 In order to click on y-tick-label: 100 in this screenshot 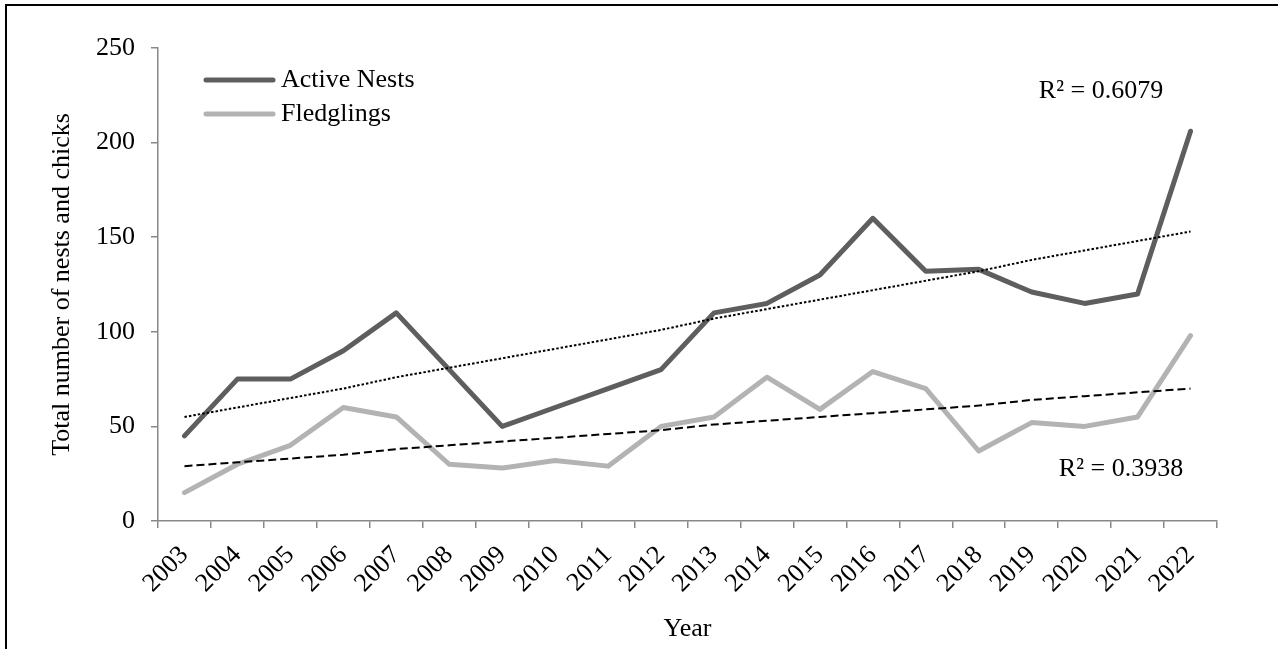, I will do `click(115, 330)`.